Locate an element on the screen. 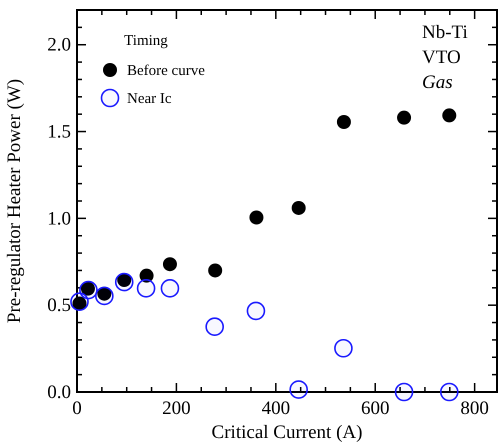 This screenshot has width=499, height=445. y-tick-label: 2.0 is located at coordinates (59, 45).